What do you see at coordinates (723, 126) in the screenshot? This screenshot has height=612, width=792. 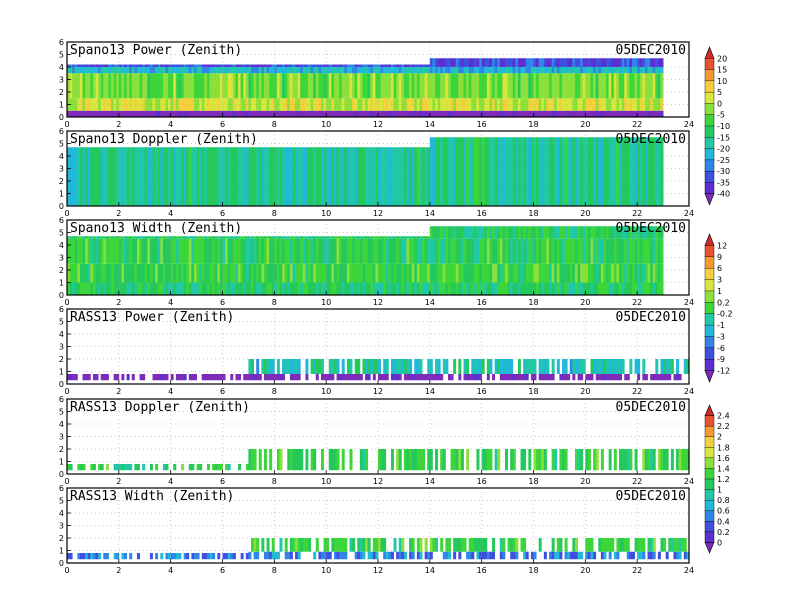 I see `colorbar-label: -10` at bounding box center [723, 126].